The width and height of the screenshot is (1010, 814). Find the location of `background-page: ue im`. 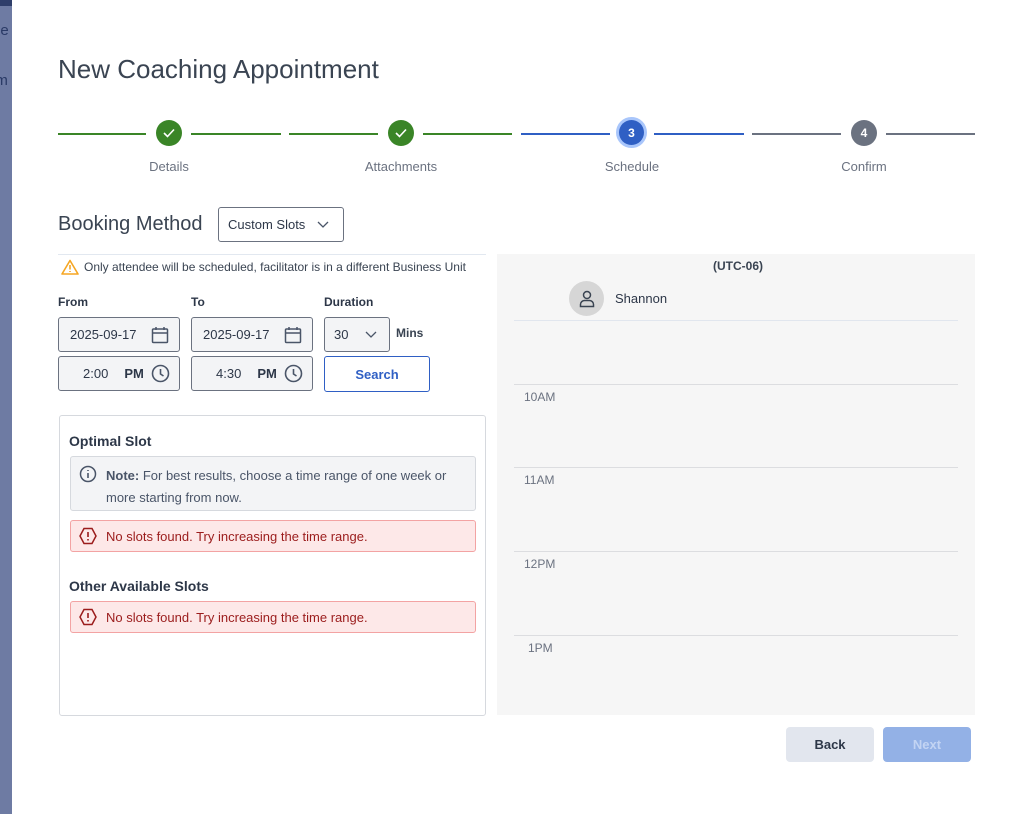

background-page: ue im is located at coordinates (6, 407).